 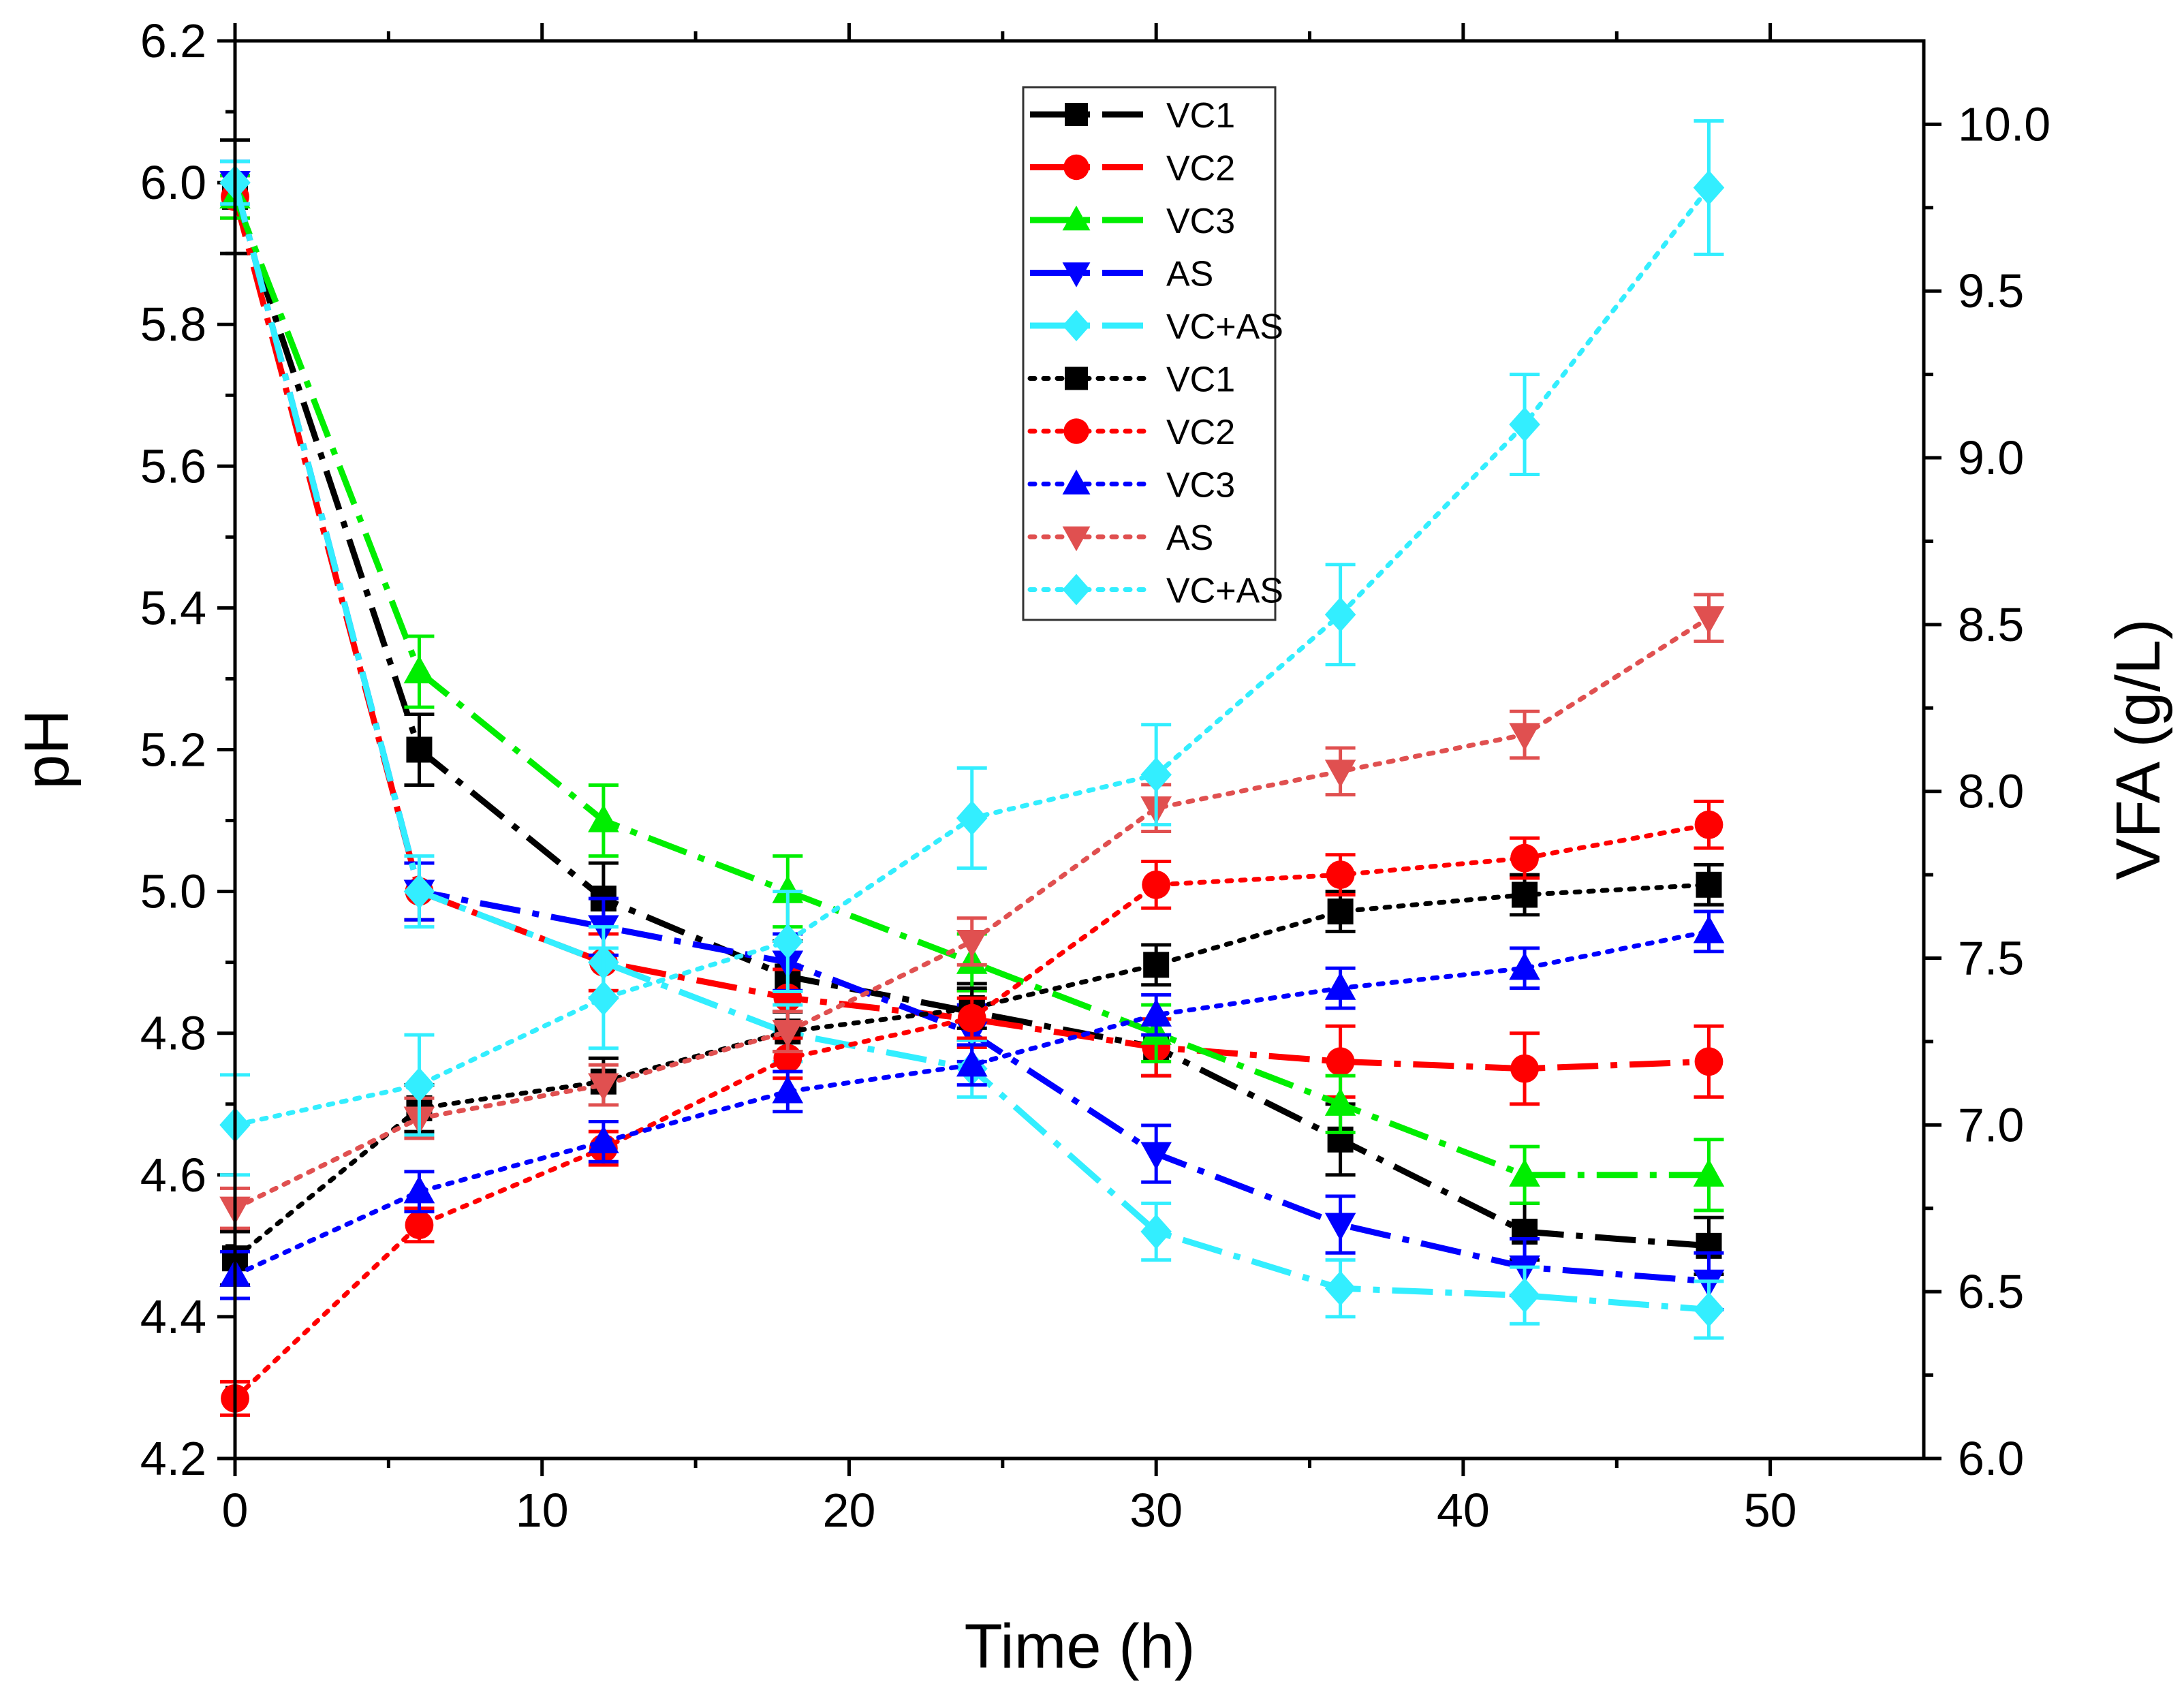 What do you see at coordinates (47, 749) in the screenshot?
I see `y-axis-title: pH` at bounding box center [47, 749].